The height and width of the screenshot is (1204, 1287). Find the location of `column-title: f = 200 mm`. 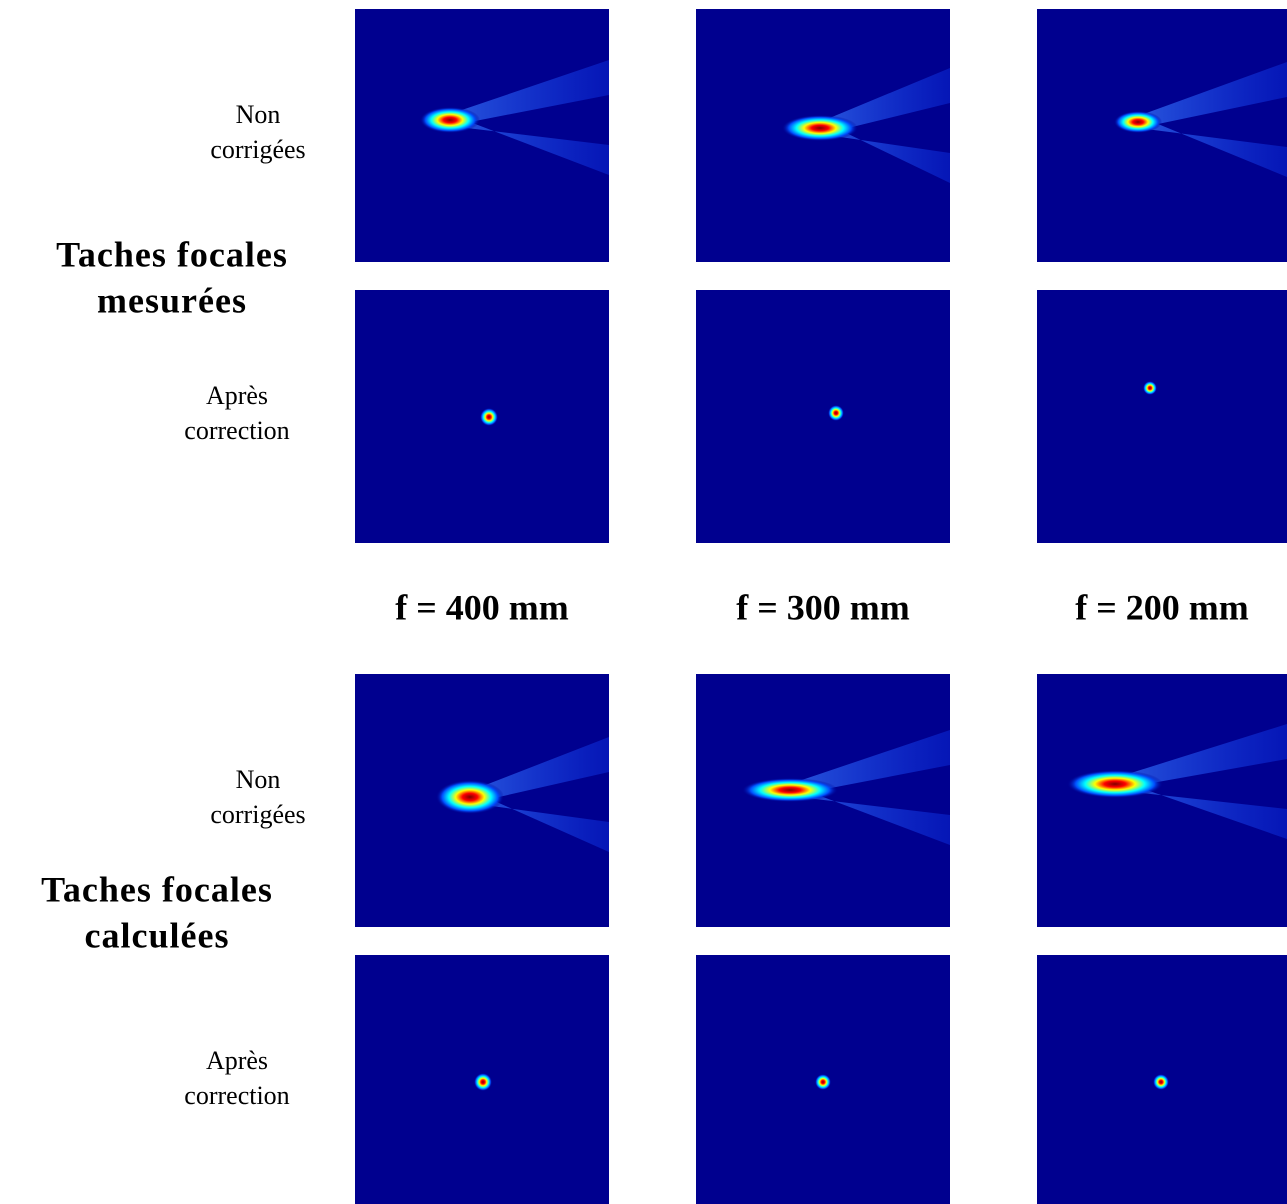

column-title: f = 200 mm is located at coordinates (1161, 607).